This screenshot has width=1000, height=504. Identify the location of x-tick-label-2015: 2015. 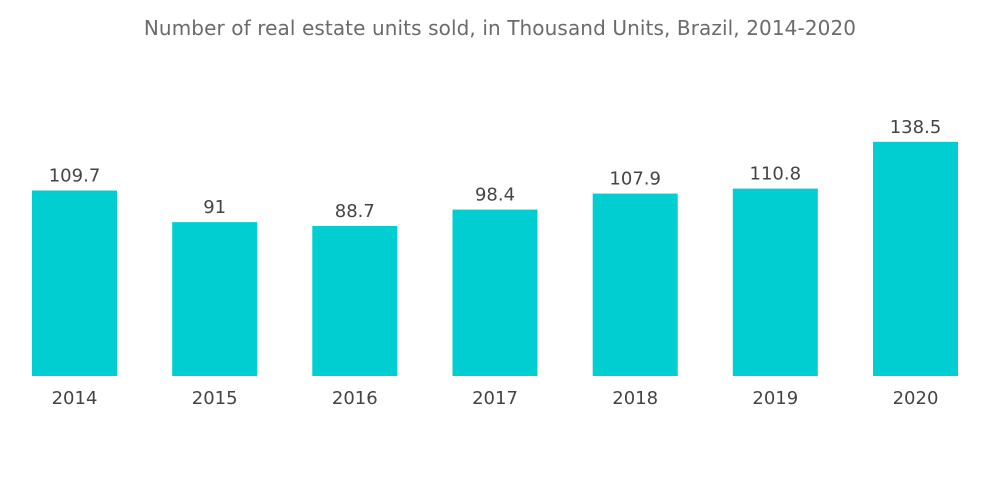
(215, 398).